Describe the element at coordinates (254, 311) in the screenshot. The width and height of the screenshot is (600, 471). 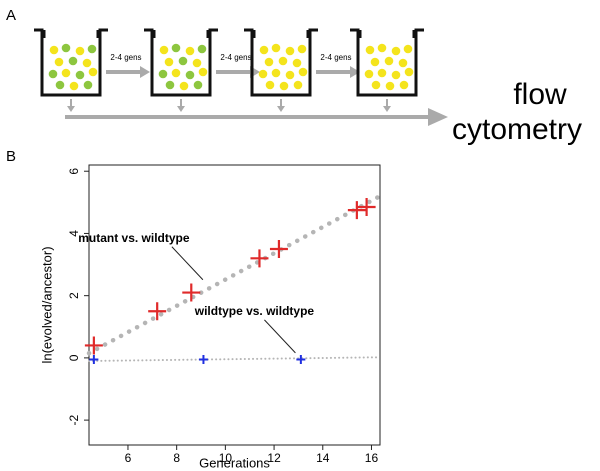
I see `annotation: wildtype vs. wildtype` at that location.